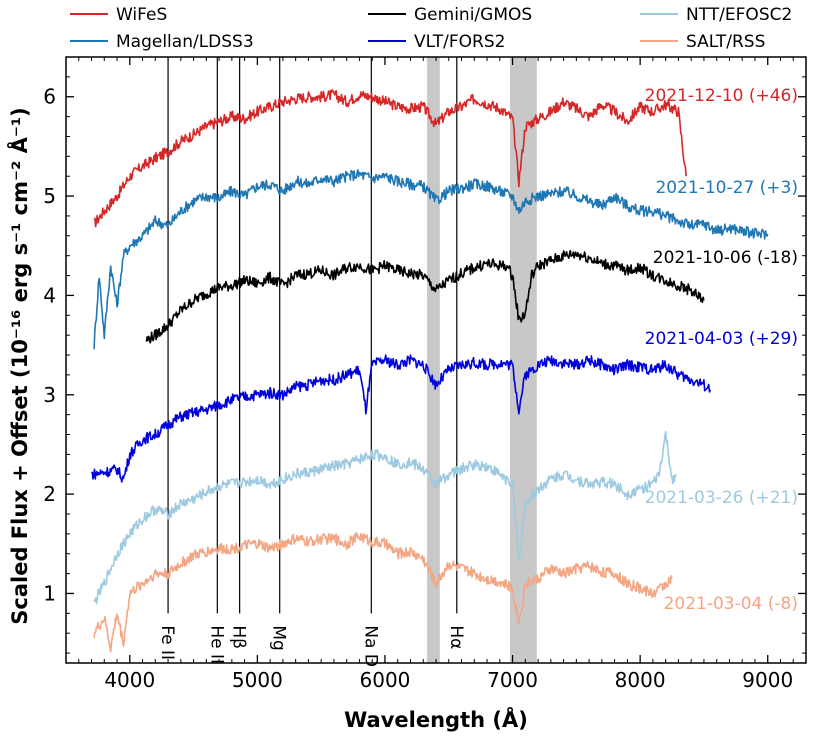 This screenshot has width=830, height=738. Describe the element at coordinates (257, 680) in the screenshot. I see `x-tick-label-1: 5000` at that location.